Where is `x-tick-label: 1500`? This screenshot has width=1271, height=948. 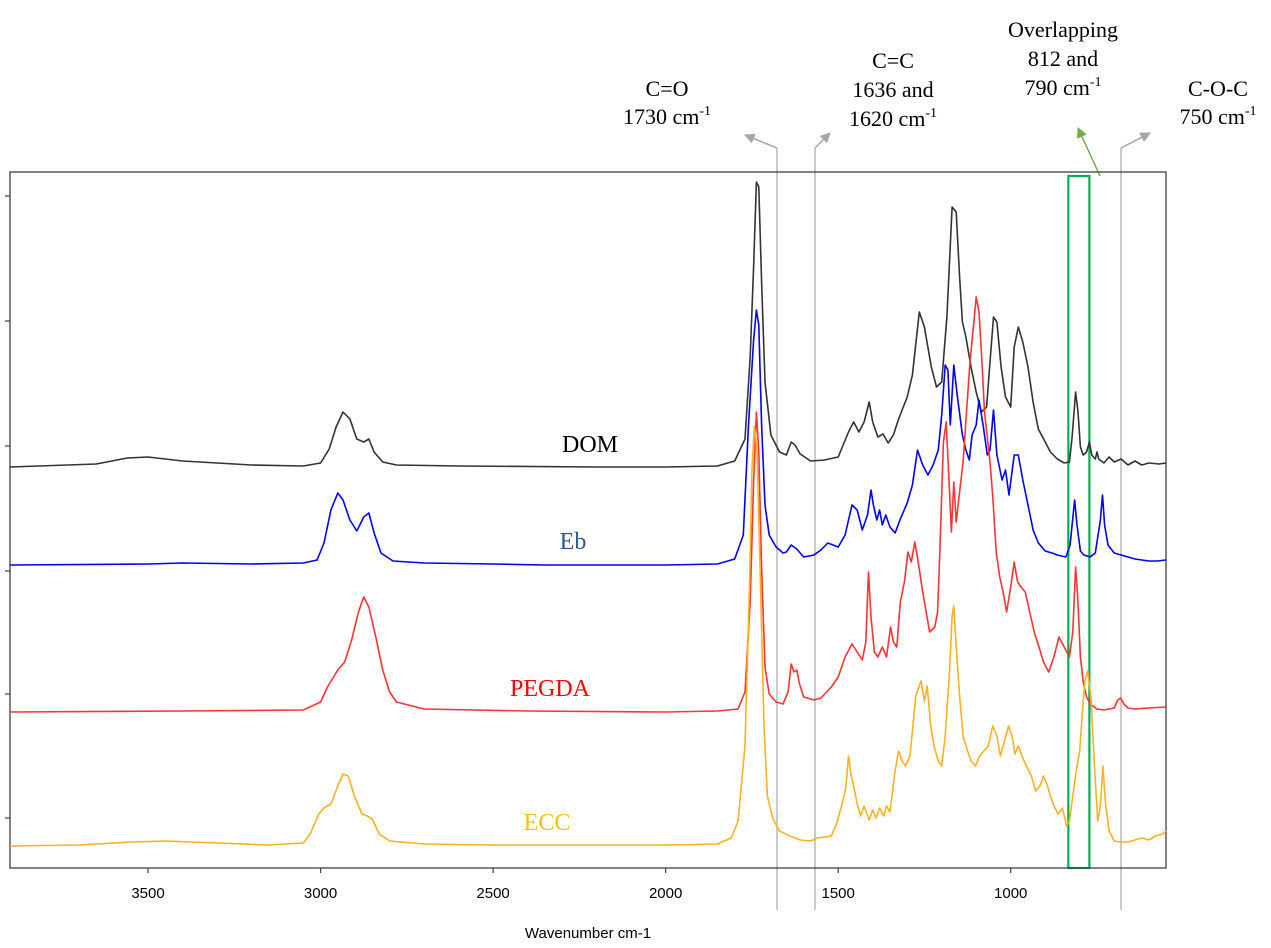 x-tick-label: 1500 is located at coordinates (837, 893).